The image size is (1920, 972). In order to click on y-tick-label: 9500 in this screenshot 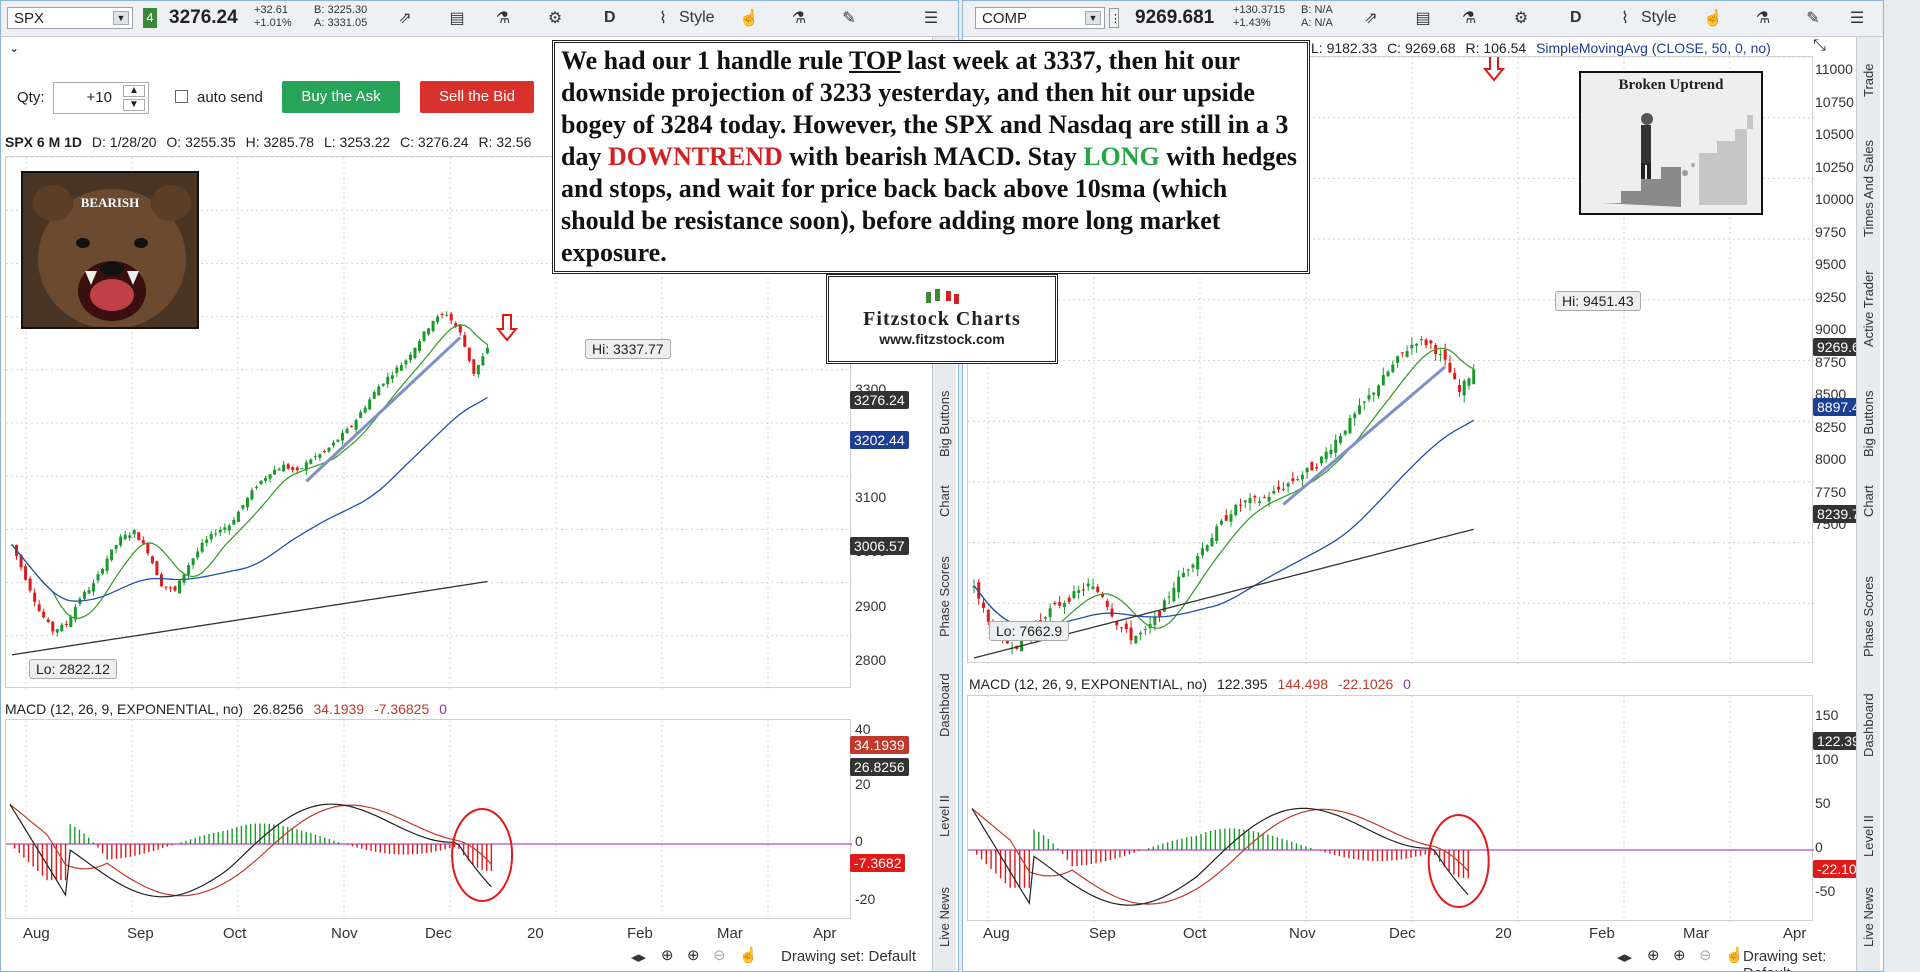, I will do `click(1831, 264)`.